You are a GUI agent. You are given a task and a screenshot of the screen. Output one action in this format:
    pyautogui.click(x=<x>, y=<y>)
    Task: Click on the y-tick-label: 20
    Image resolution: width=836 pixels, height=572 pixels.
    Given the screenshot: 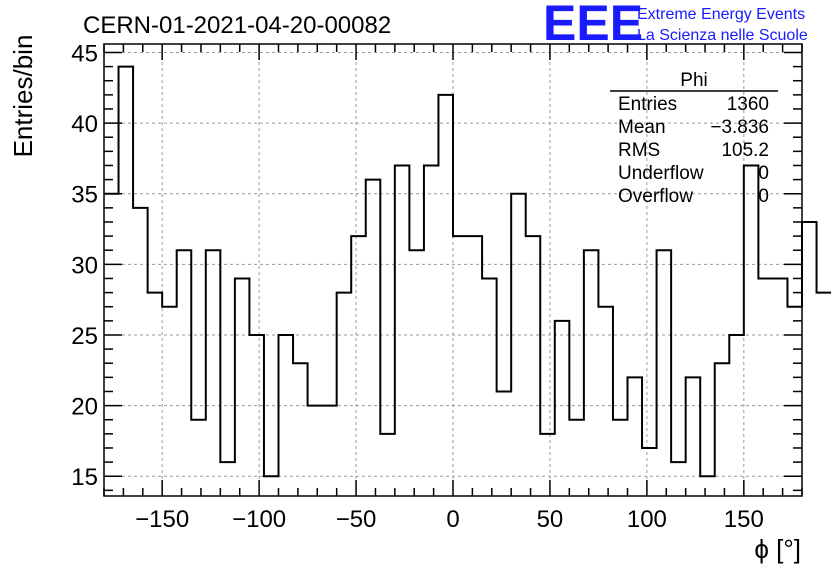 What is the action you would take?
    pyautogui.click(x=84, y=407)
    